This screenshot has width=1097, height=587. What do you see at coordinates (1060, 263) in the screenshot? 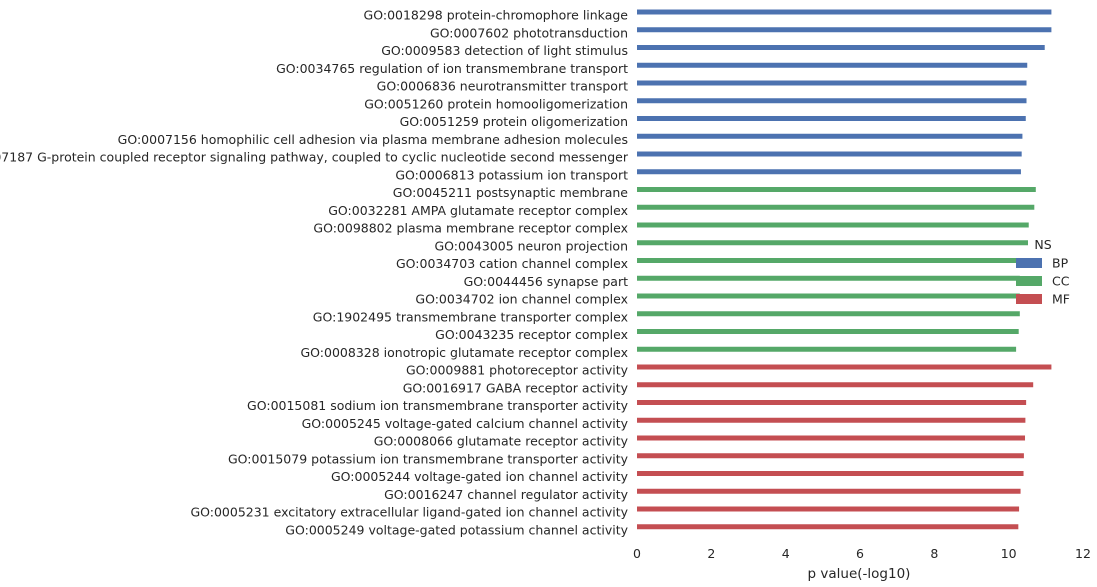
I see `legend-label-bp: BP` at bounding box center [1060, 263].